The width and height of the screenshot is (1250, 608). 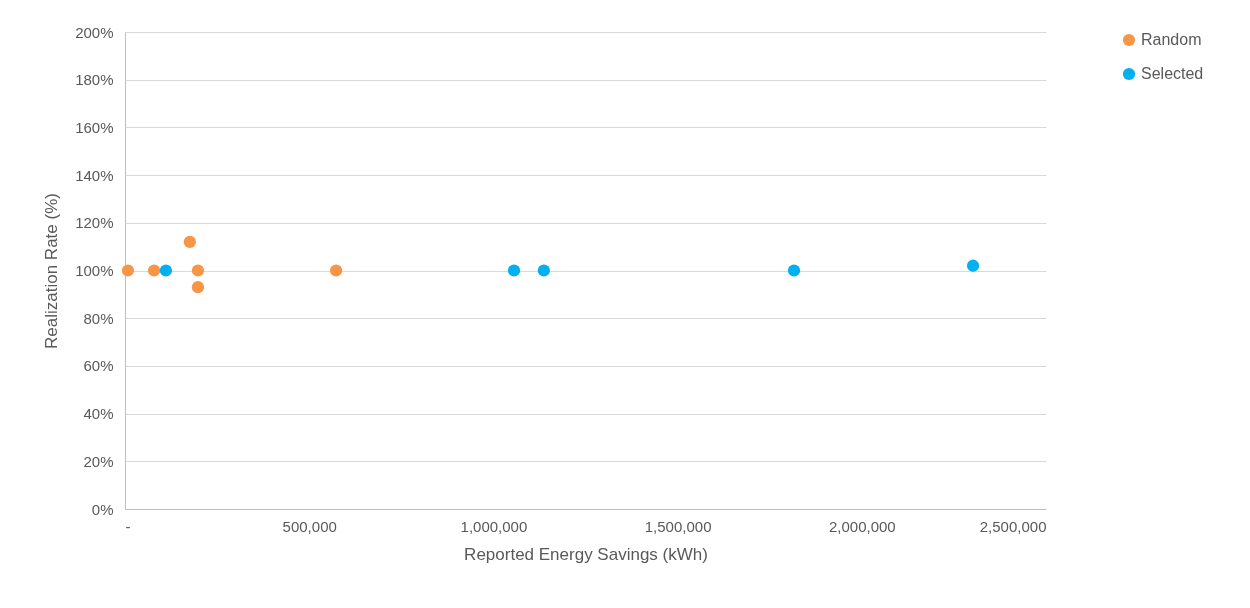 I want to click on x-tick-label: 500,000, so click(x=309, y=526).